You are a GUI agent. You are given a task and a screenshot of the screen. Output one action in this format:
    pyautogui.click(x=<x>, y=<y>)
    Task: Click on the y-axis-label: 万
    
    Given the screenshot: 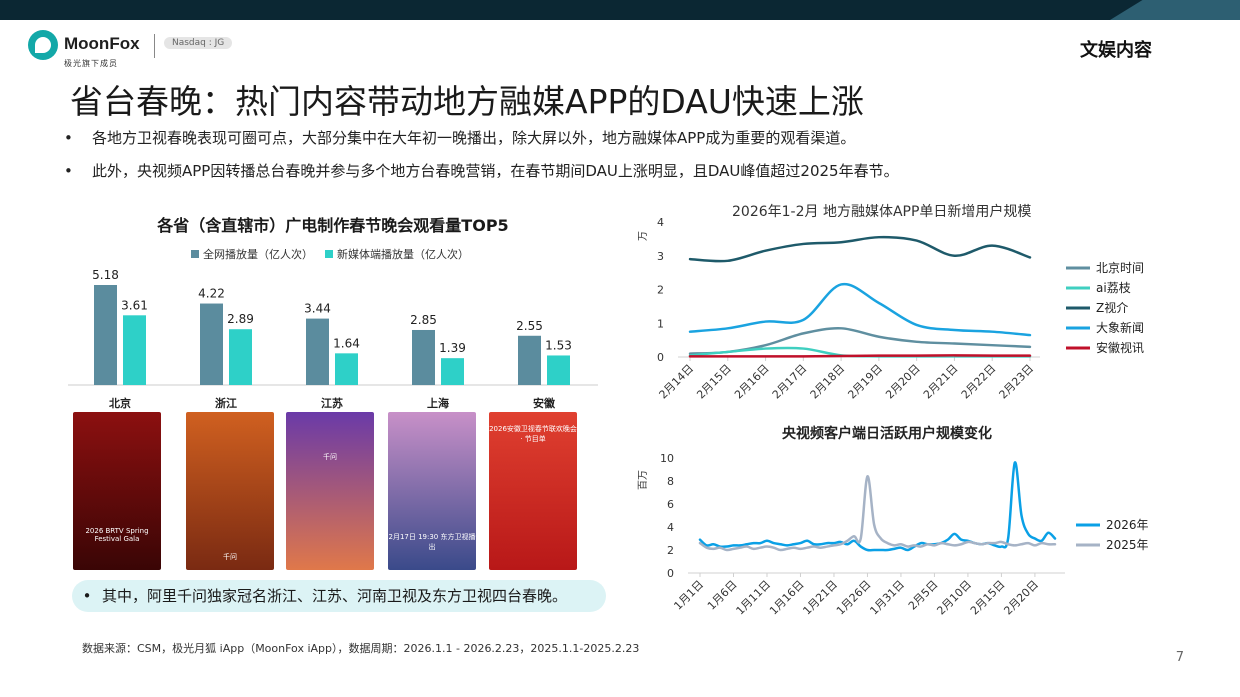 What is the action you would take?
    pyautogui.click(x=643, y=236)
    